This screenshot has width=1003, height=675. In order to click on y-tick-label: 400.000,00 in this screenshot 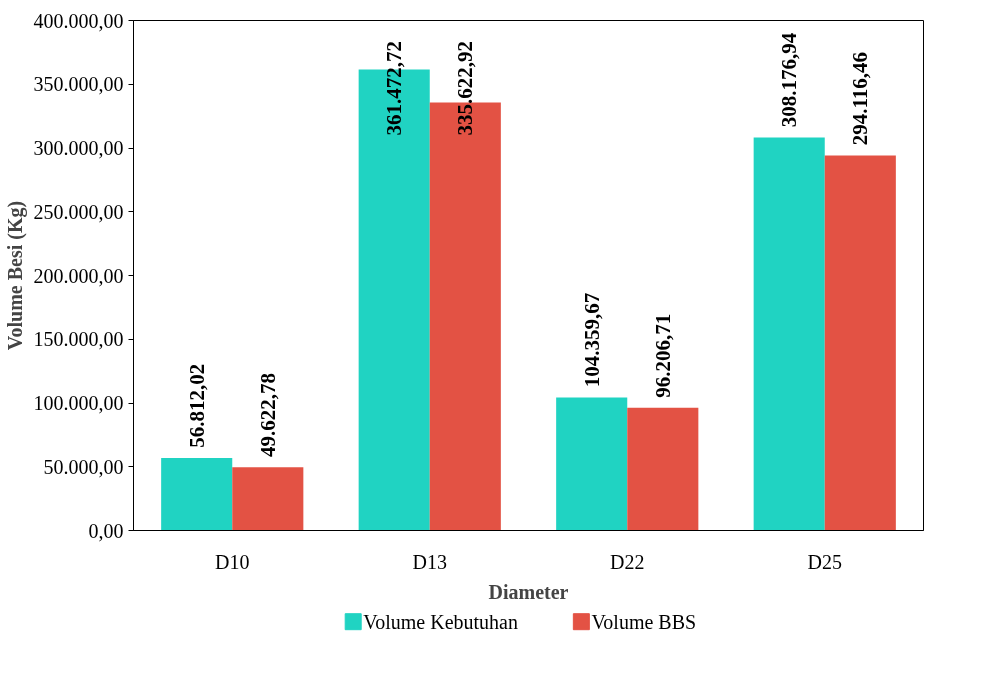, I will do `click(78, 20)`.